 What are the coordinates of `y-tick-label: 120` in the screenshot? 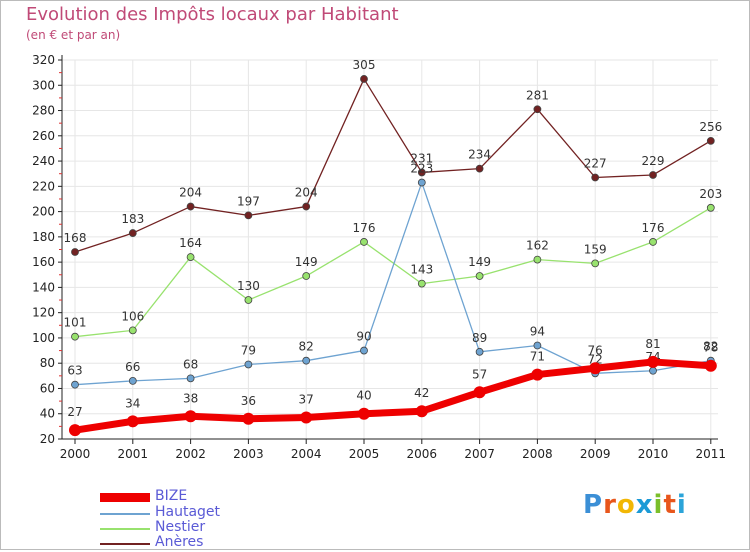 It's located at (43, 313).